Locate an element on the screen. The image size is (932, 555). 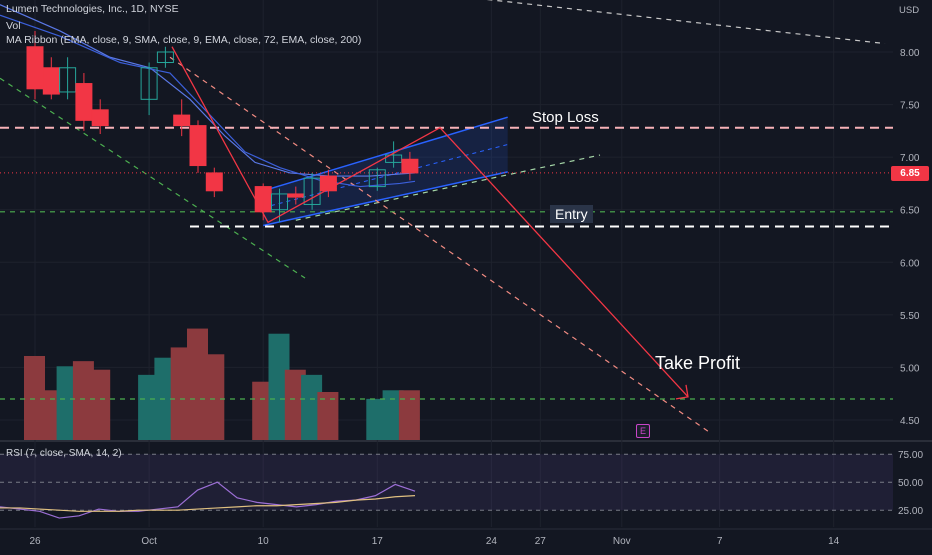
x-tick-label: 10 is located at coordinates (264, 541).